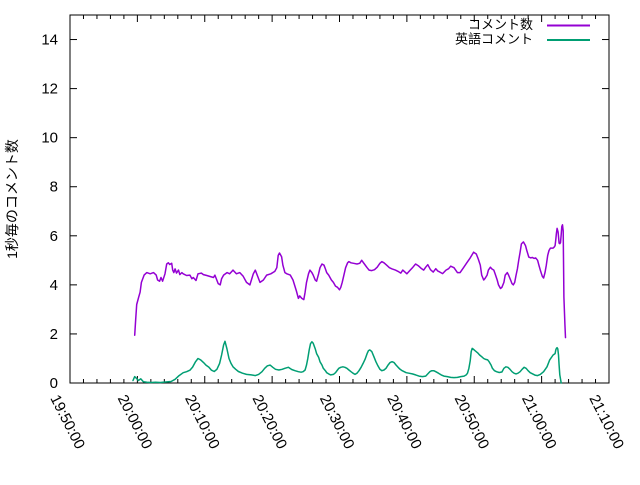 This screenshot has width=640, height=485. I want to click on y-tick-label: 2, so click(54, 334).